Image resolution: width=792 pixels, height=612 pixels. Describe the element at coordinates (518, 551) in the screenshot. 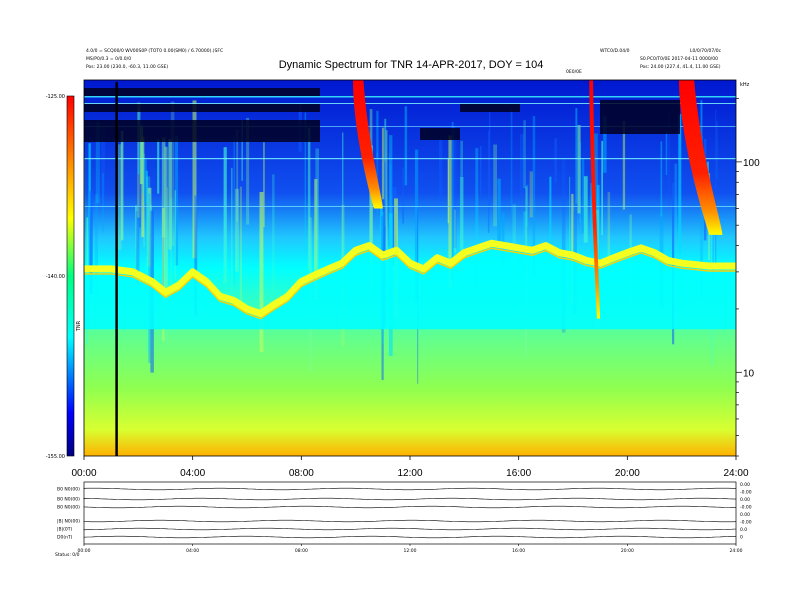

I see `subpanel-x-tick-label: 16:00` at that location.